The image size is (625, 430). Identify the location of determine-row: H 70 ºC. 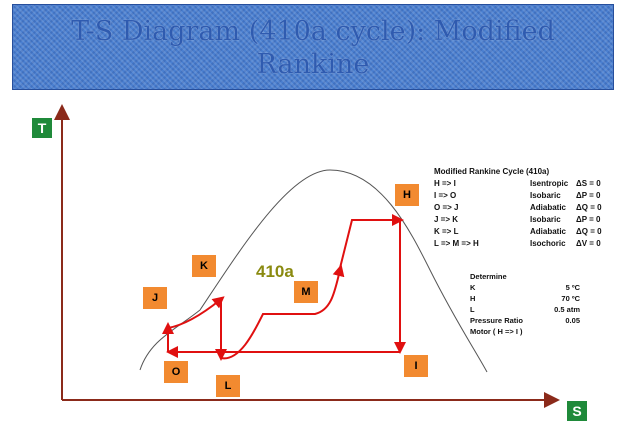
(525, 298).